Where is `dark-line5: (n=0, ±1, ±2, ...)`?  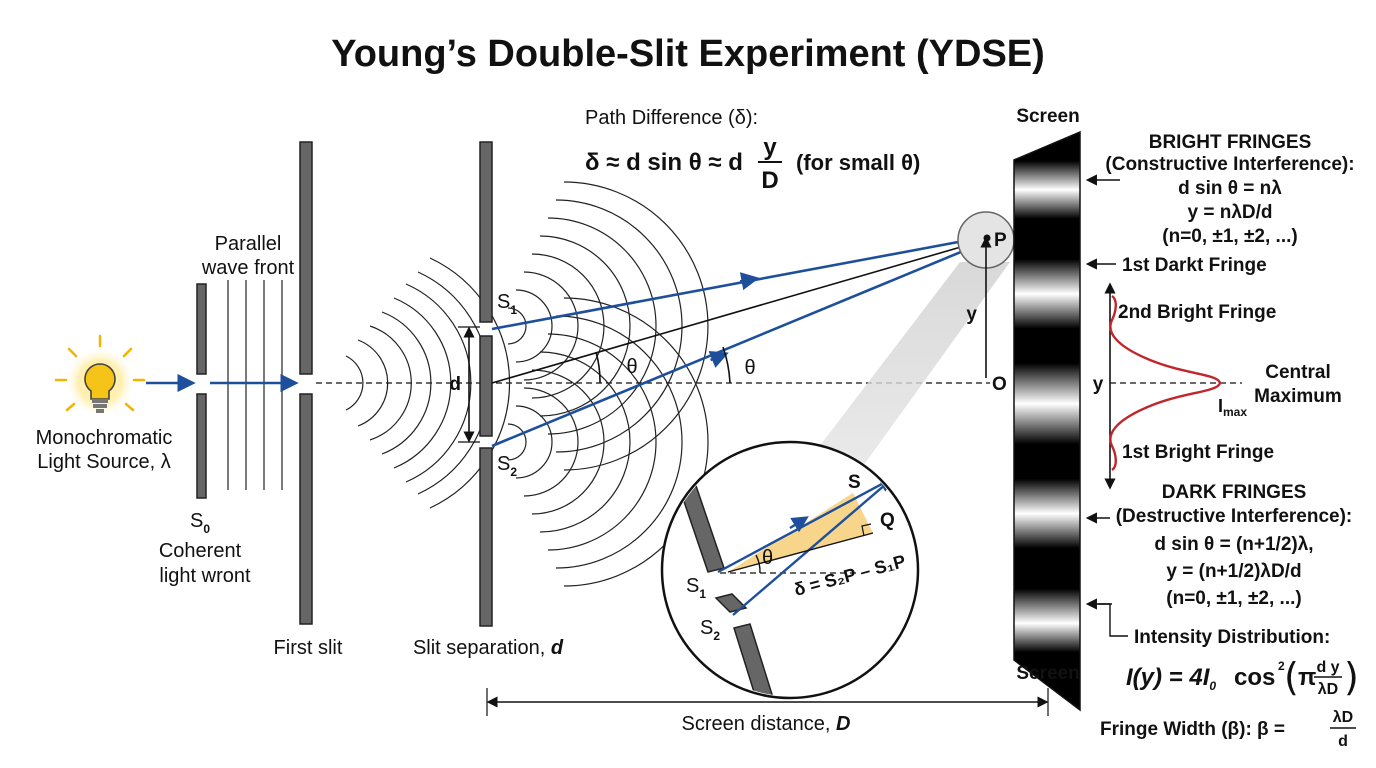 dark-line5: (n=0, ±1, ±2, ...) is located at coordinates (1233, 598).